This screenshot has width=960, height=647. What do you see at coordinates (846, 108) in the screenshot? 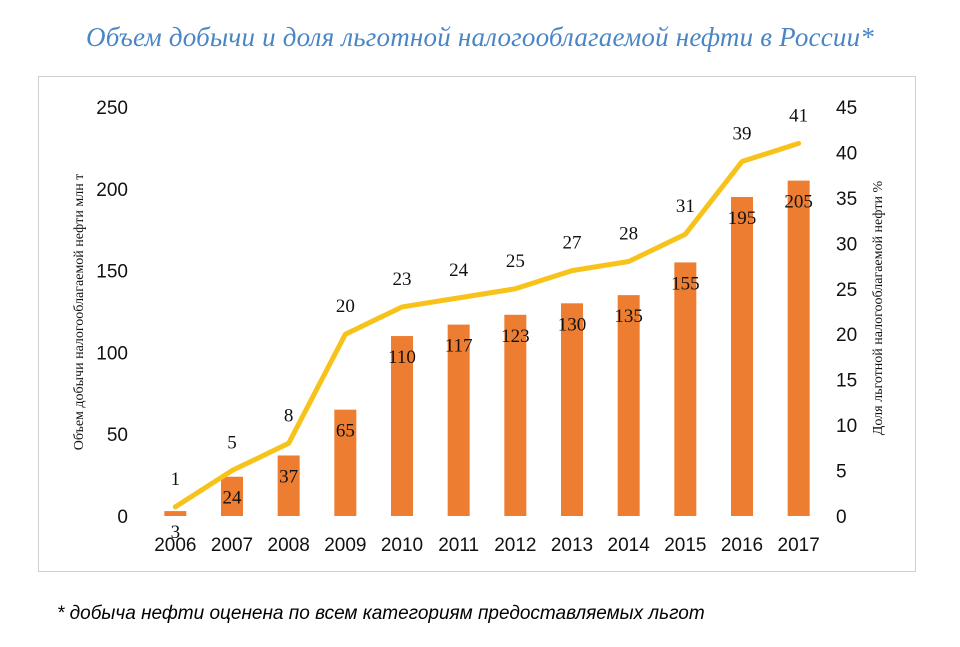
I see `y2-tick-label: 45` at bounding box center [846, 108].